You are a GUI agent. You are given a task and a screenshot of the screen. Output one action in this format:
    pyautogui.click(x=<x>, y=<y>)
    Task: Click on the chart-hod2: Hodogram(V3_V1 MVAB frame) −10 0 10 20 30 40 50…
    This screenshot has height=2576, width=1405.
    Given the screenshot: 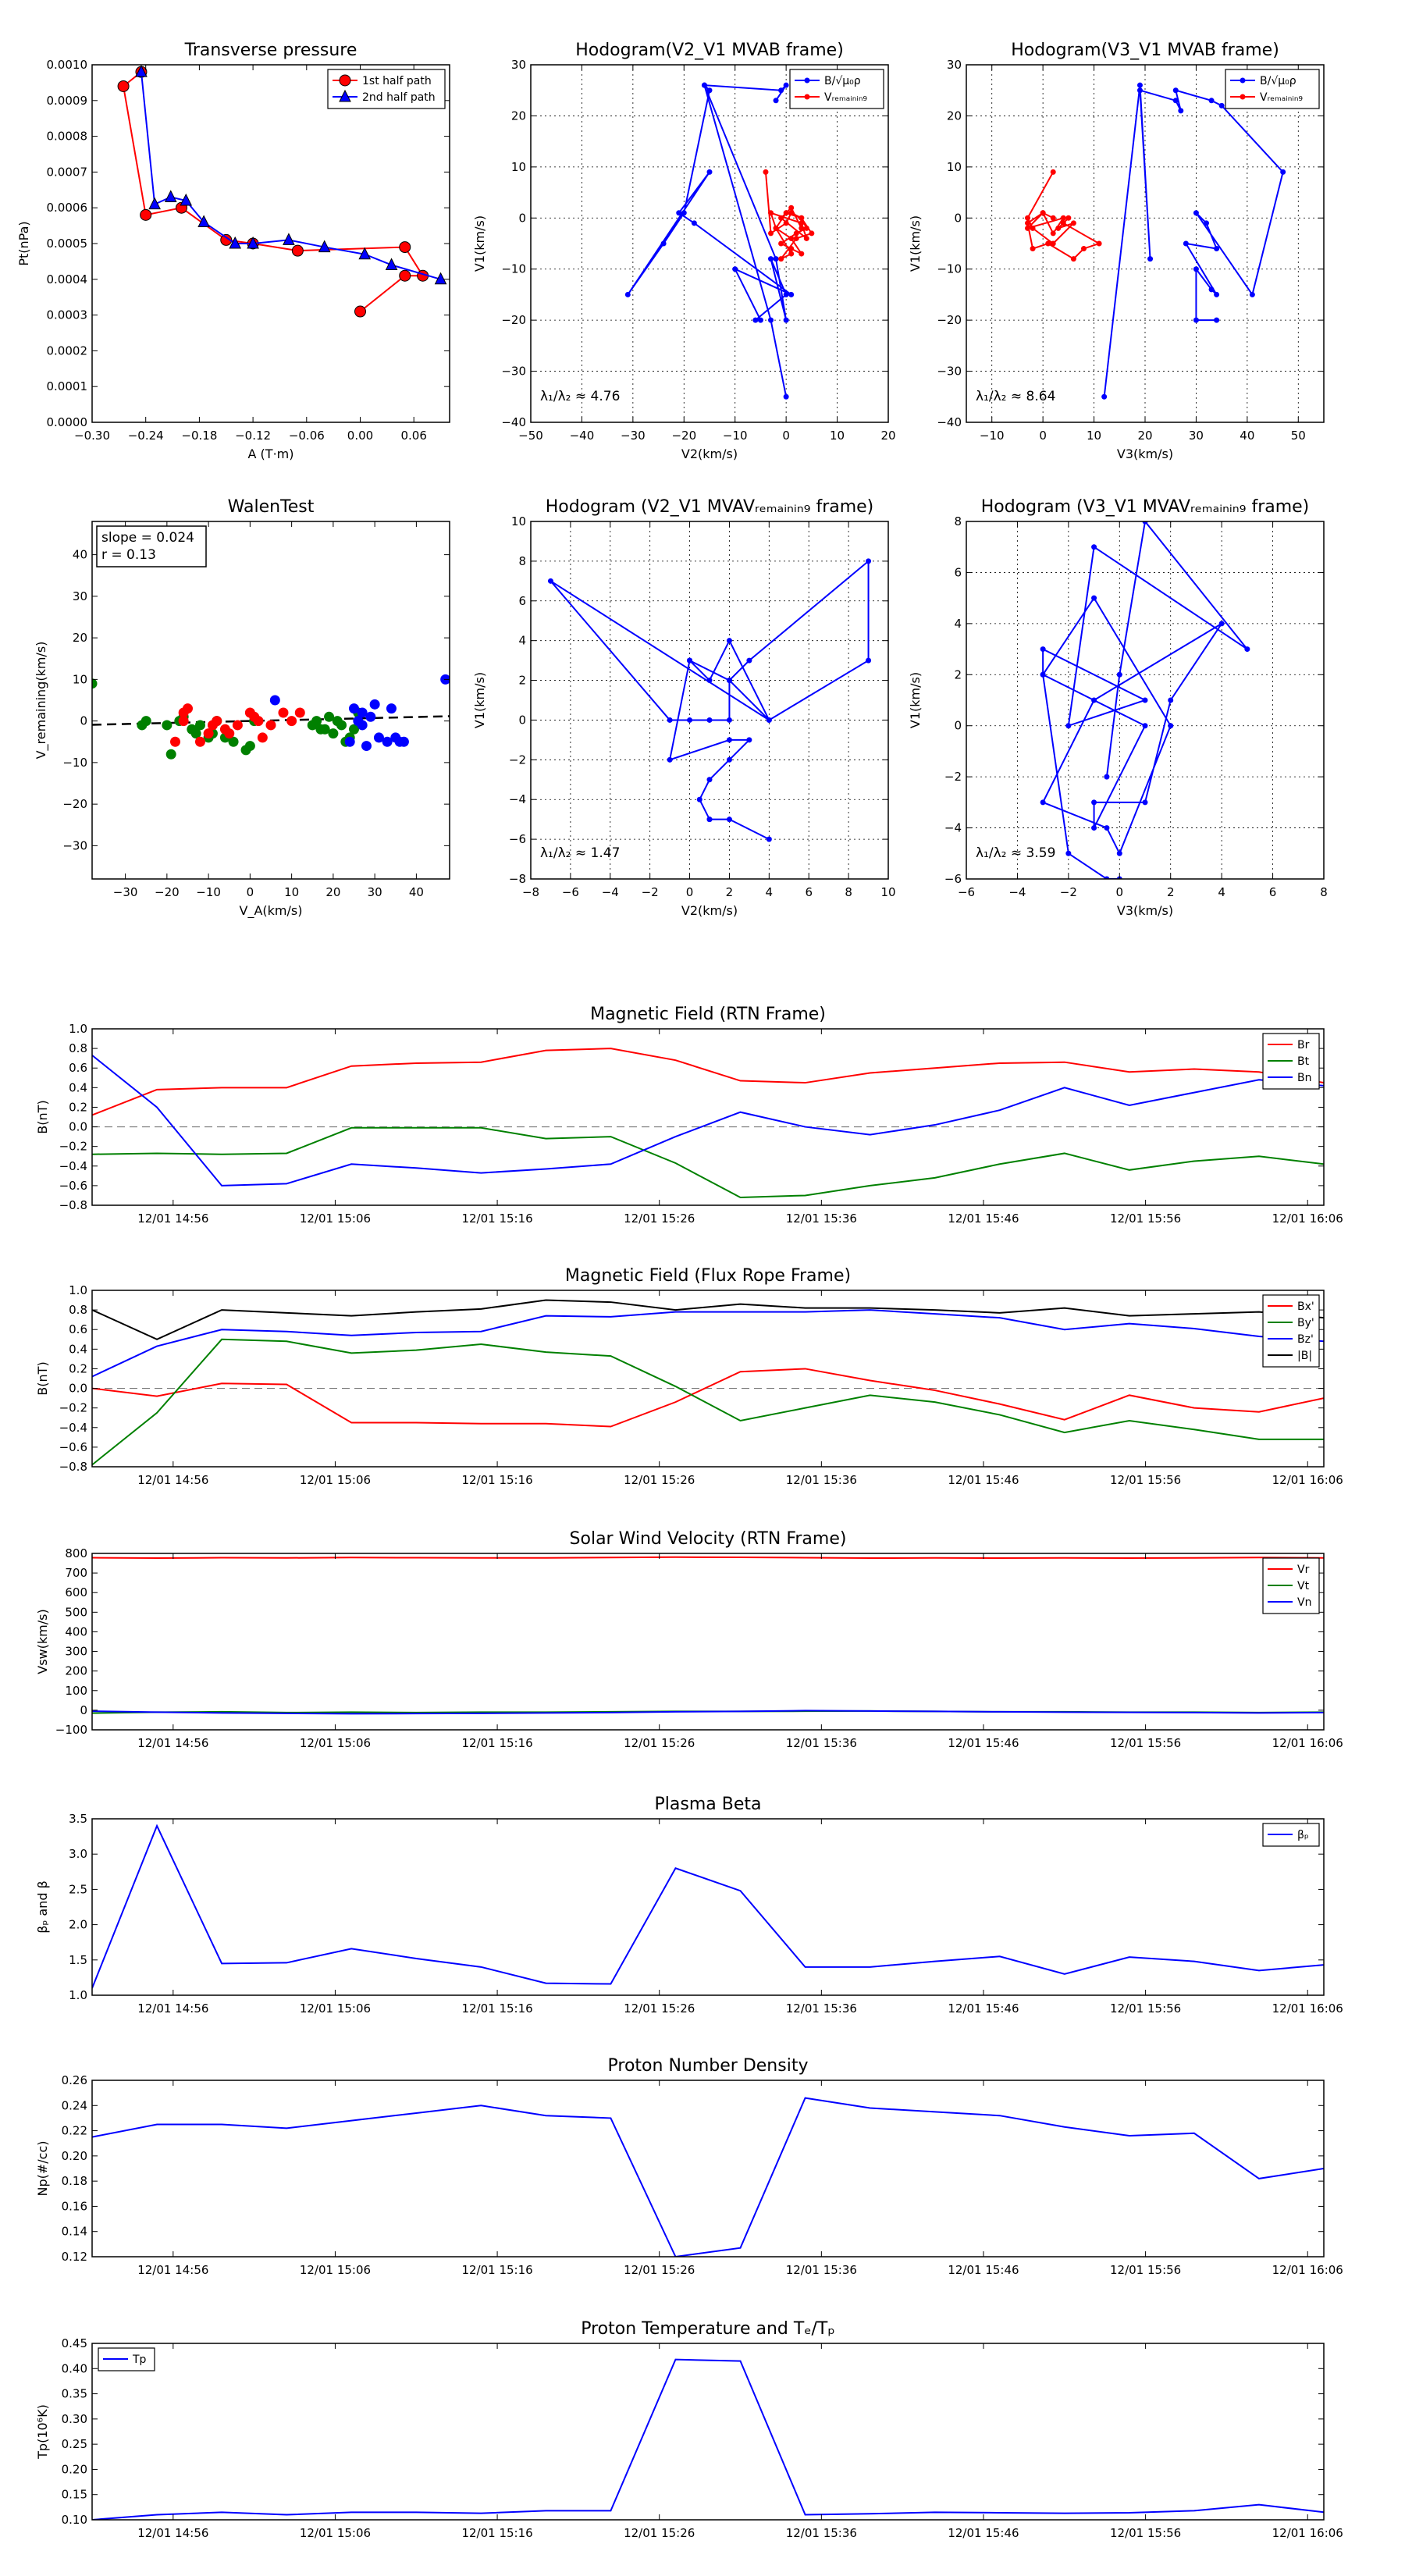 What is the action you would take?
    pyautogui.click(x=1116, y=251)
    